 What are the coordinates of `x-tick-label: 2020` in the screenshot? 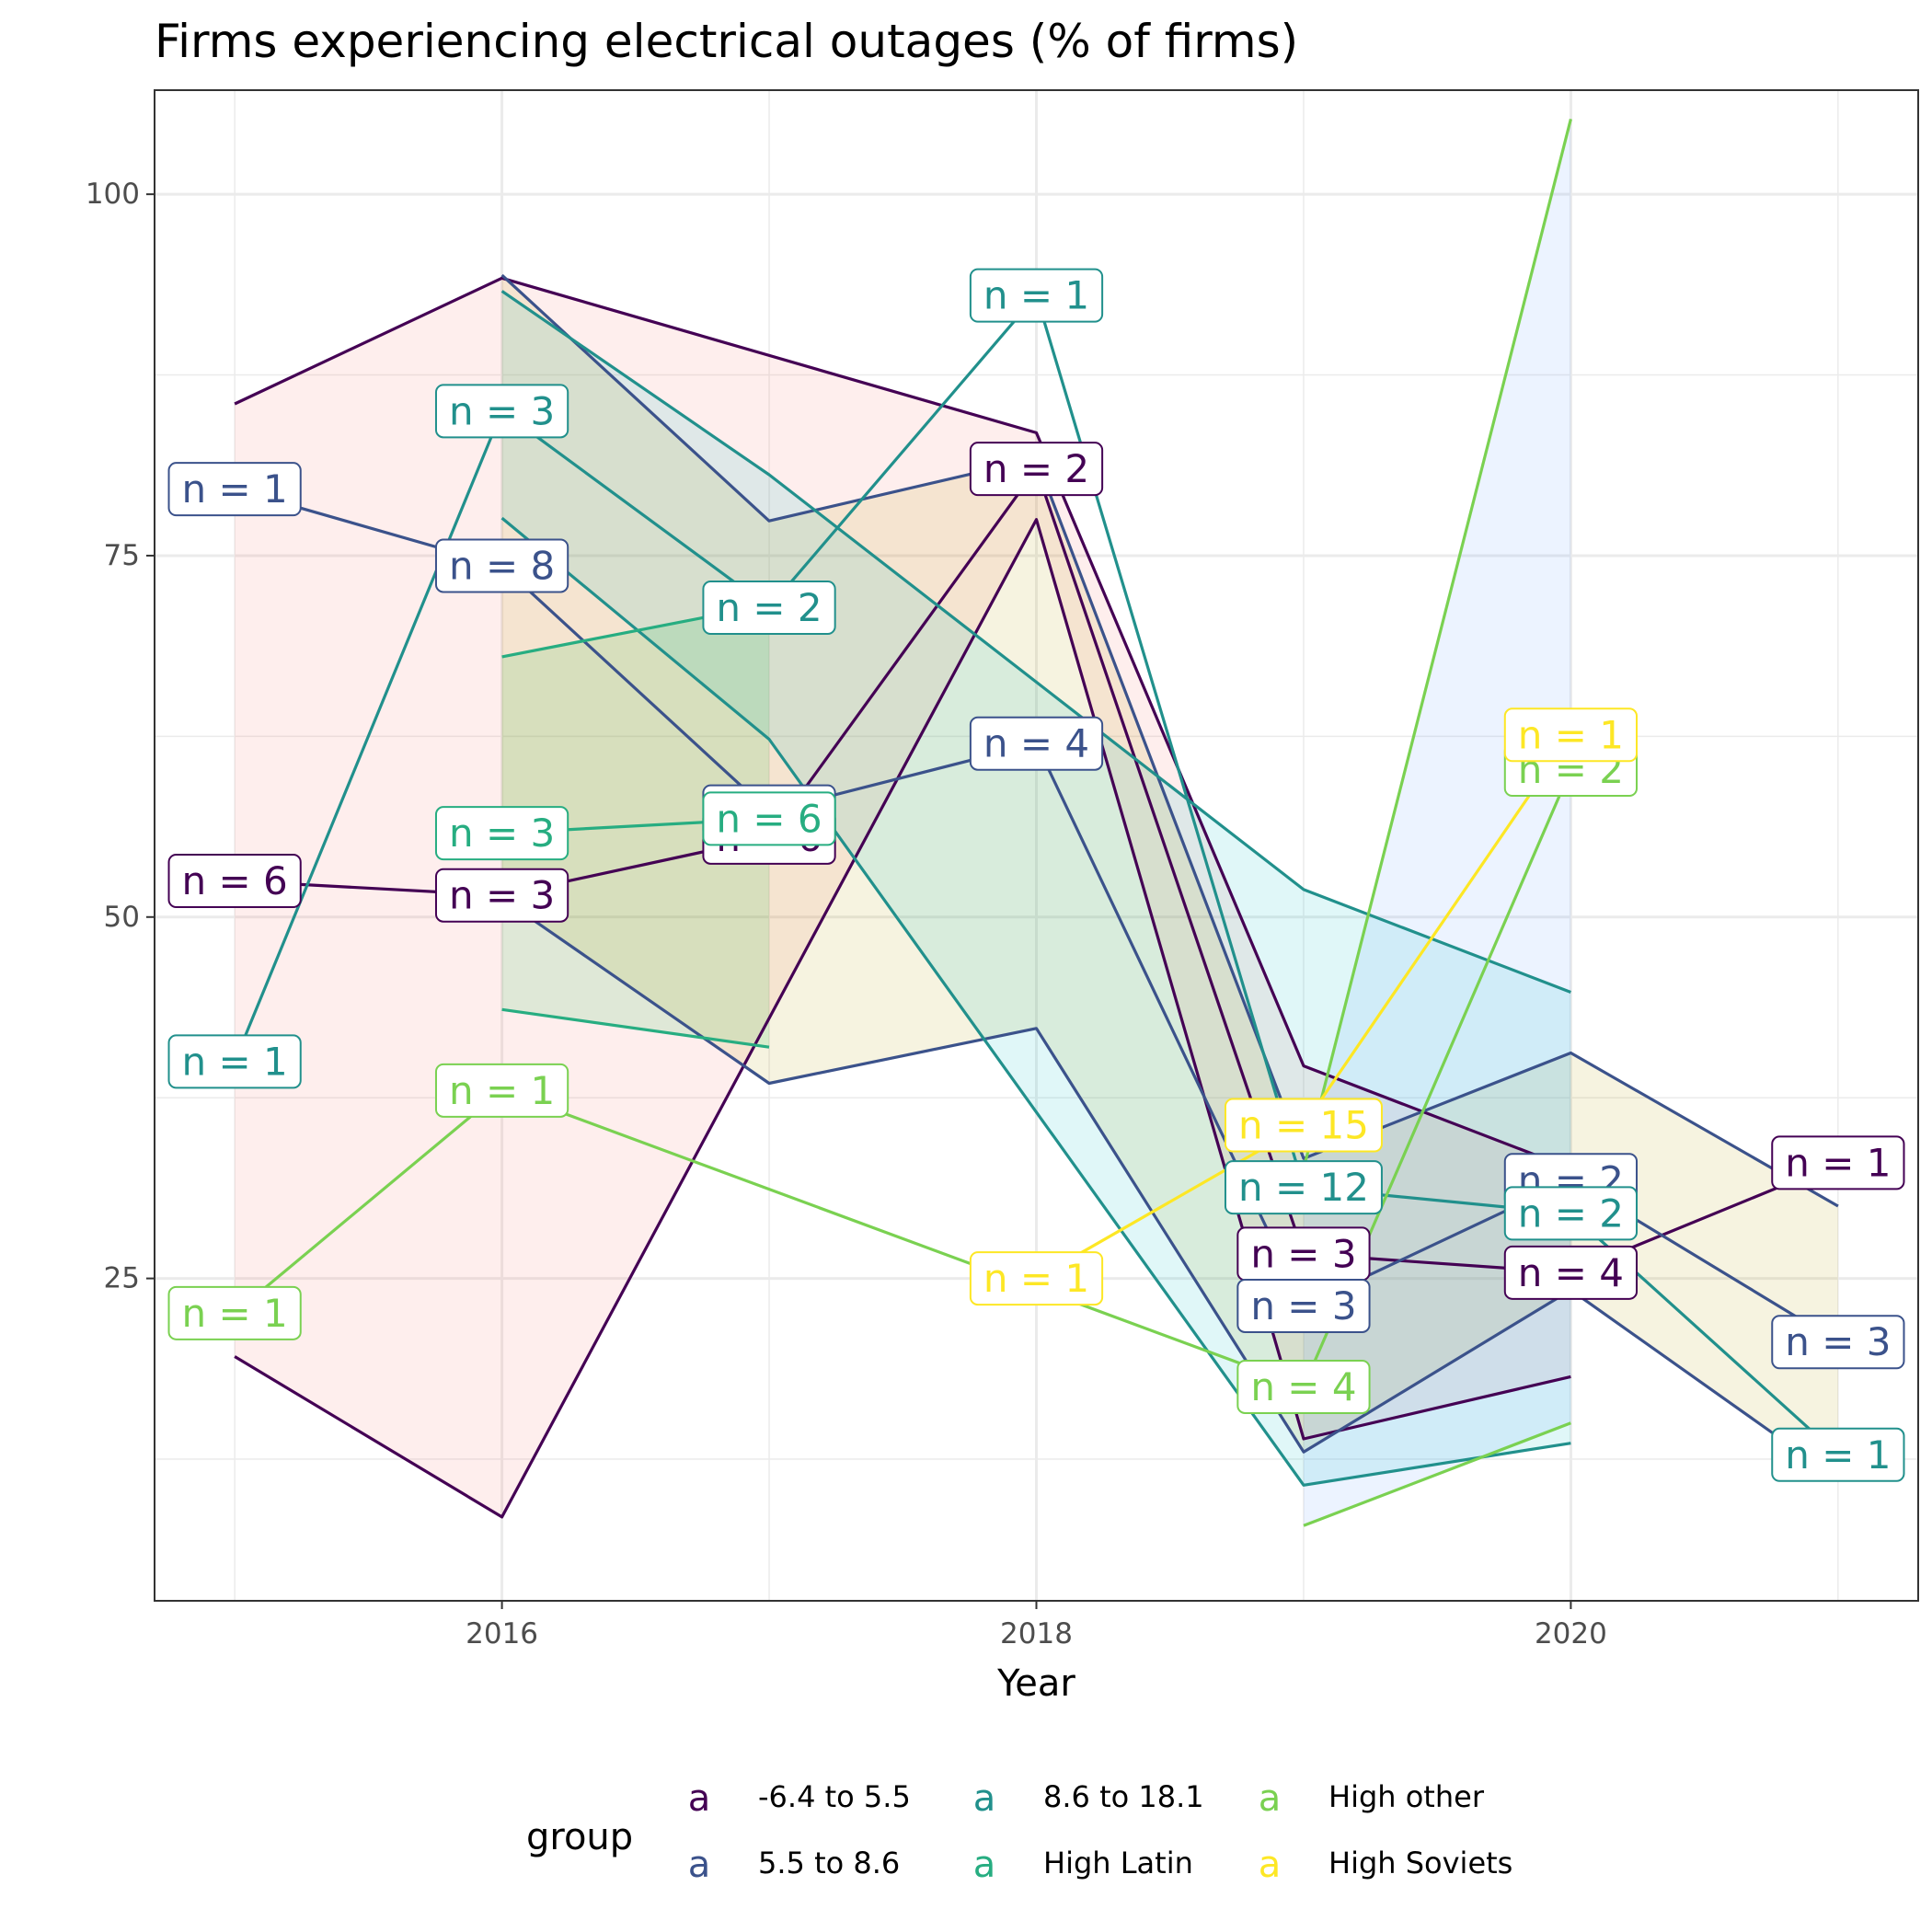 It's located at (1571, 1633).